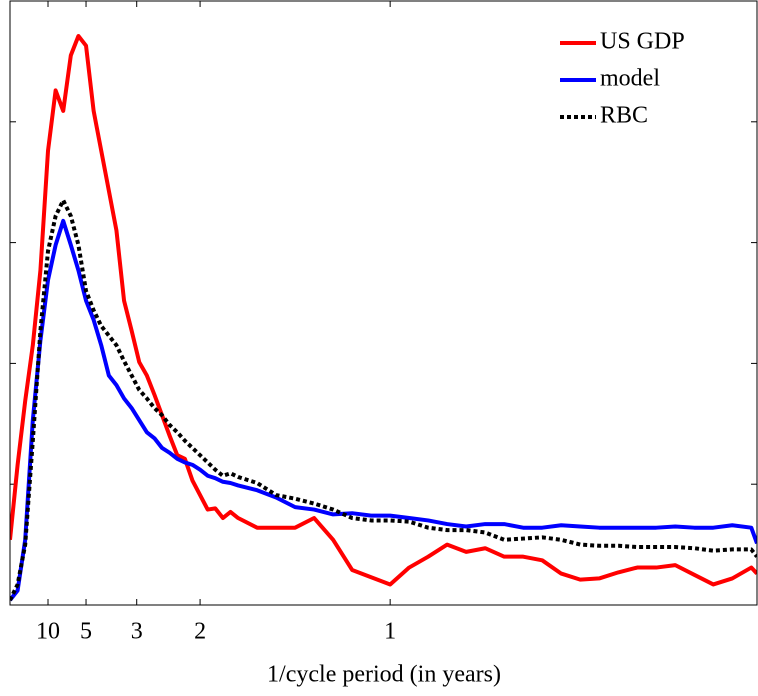 The width and height of the screenshot is (758, 696). I want to click on x-tick-label: 2, so click(200, 632).